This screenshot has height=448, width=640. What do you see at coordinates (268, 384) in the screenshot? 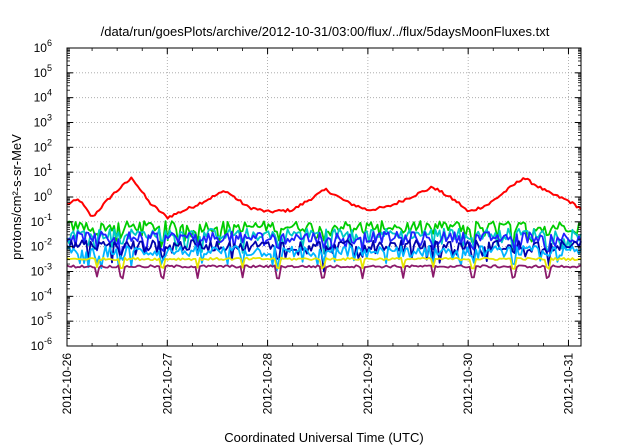
I see `x-tick-label: 2012-10-28` at bounding box center [268, 384].